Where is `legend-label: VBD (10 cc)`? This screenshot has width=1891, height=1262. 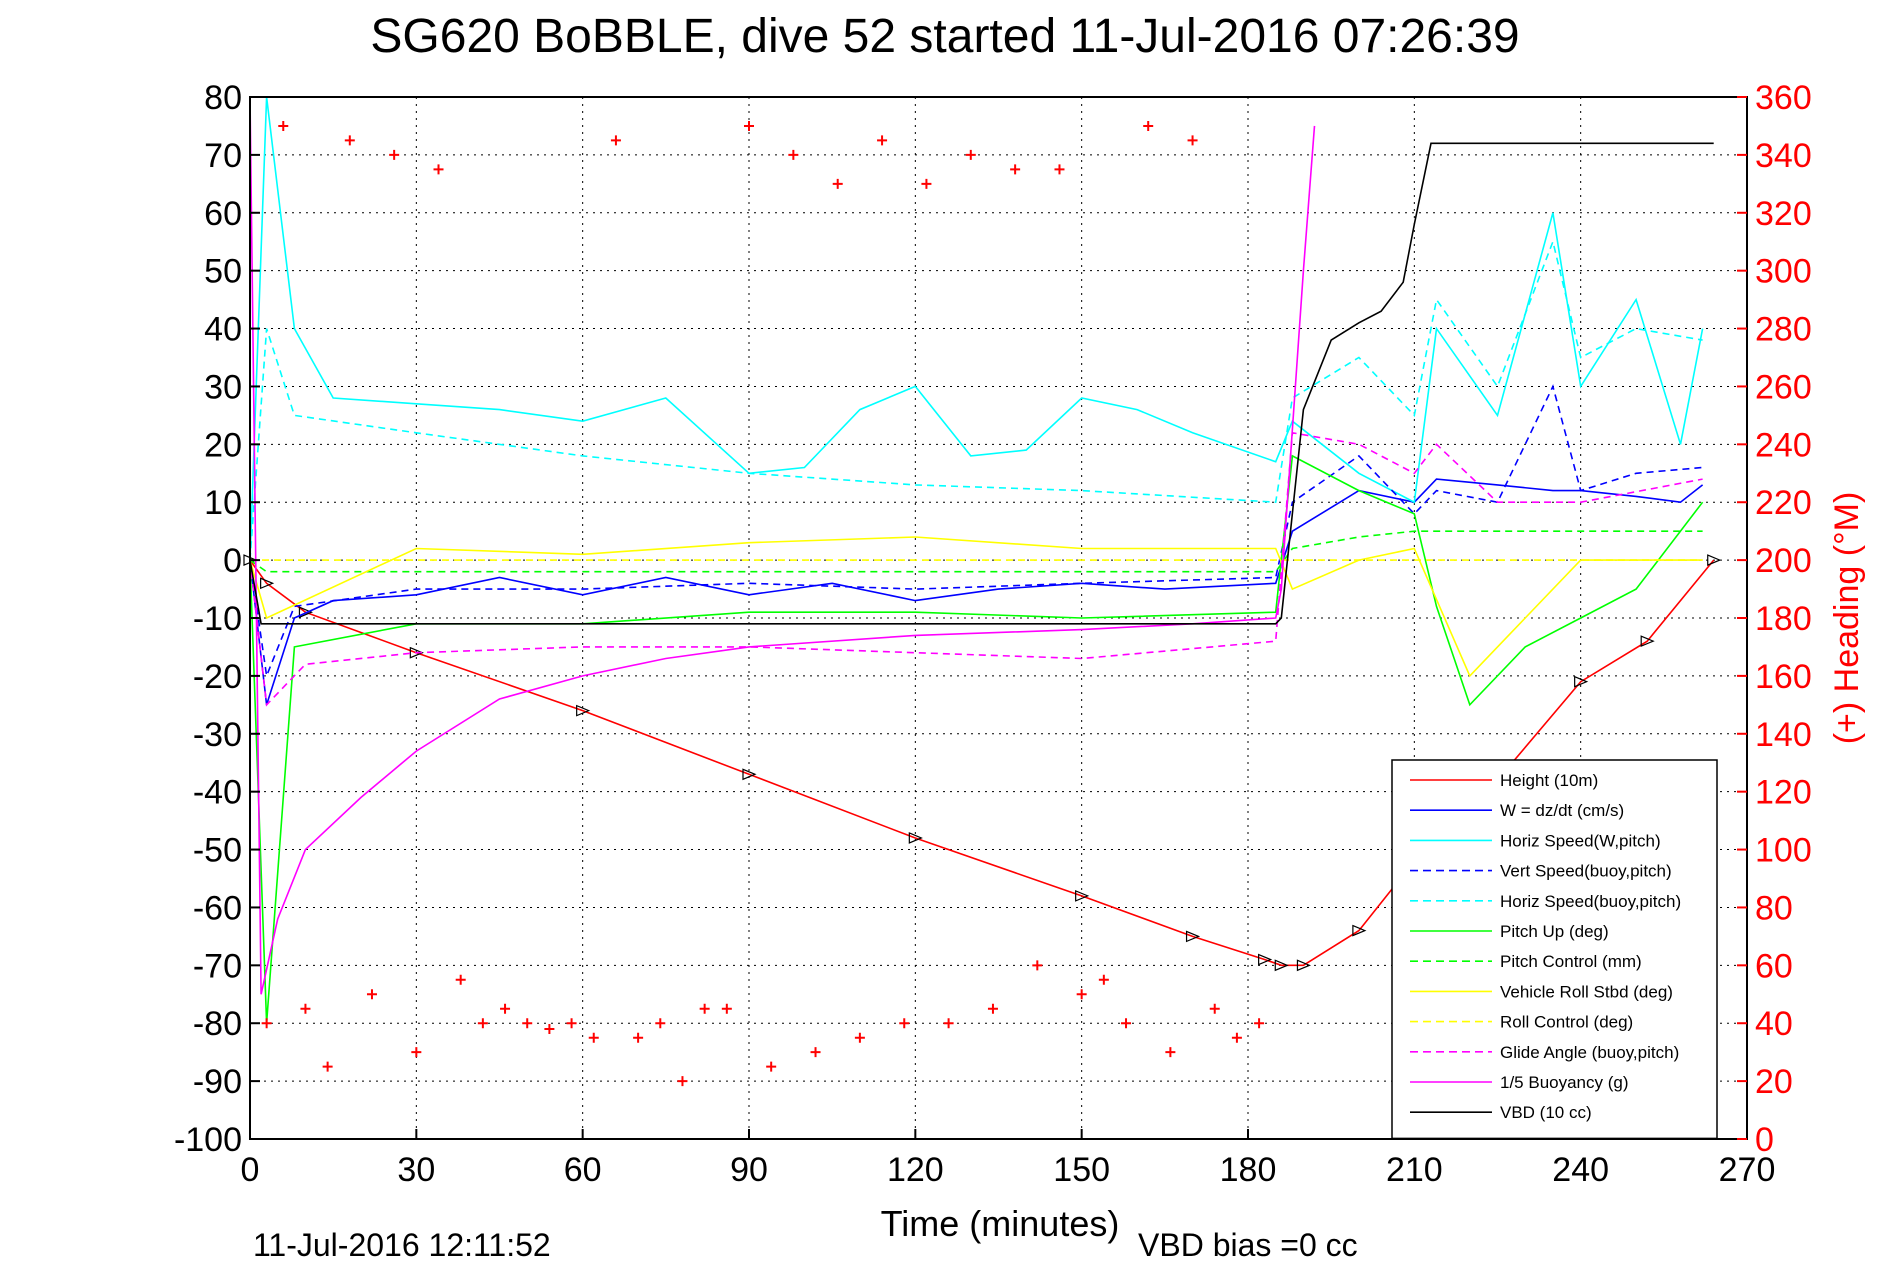
legend-label: VBD (10 cc) is located at coordinates (1546, 1112).